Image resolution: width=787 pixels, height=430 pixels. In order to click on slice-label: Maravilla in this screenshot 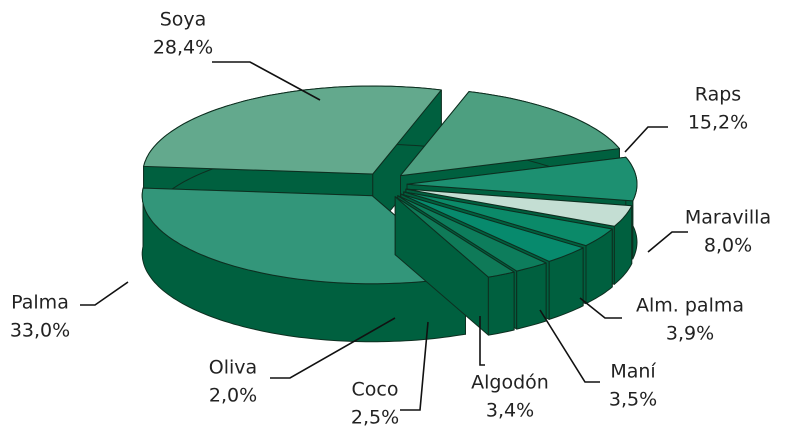, I will do `click(728, 218)`.